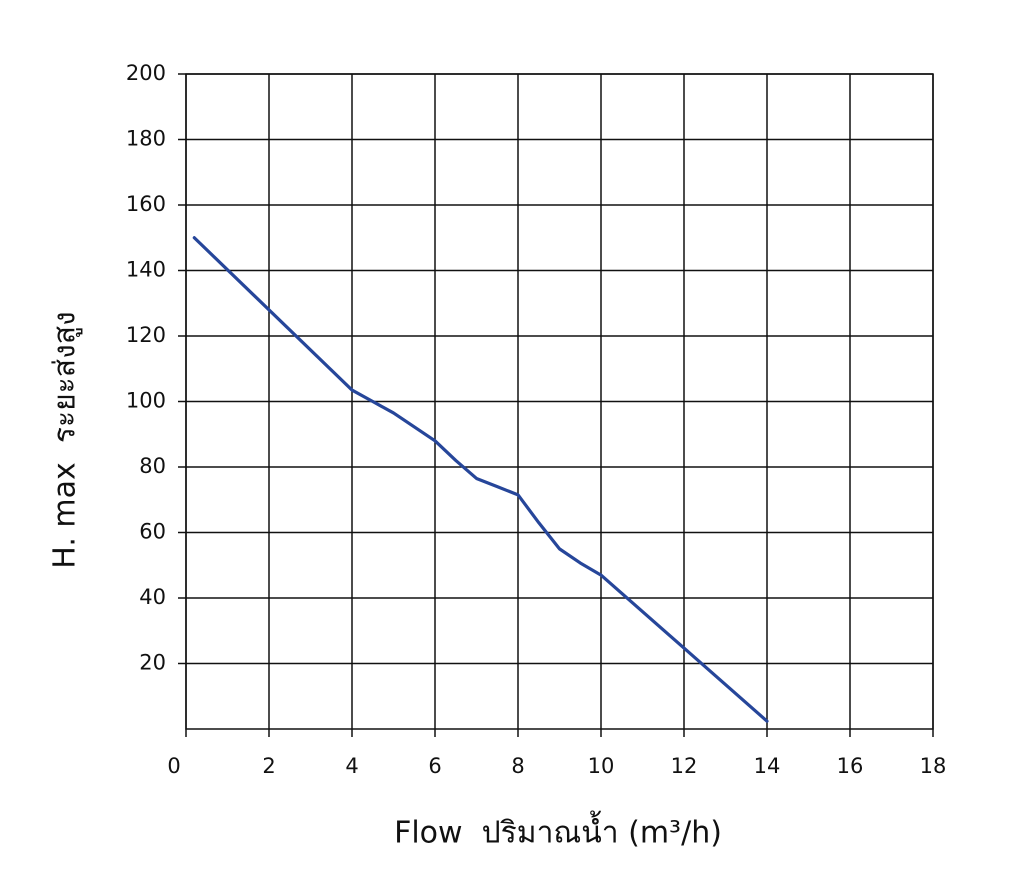  Describe the element at coordinates (933, 766) in the screenshot. I see `x-tick-label: 18` at that location.